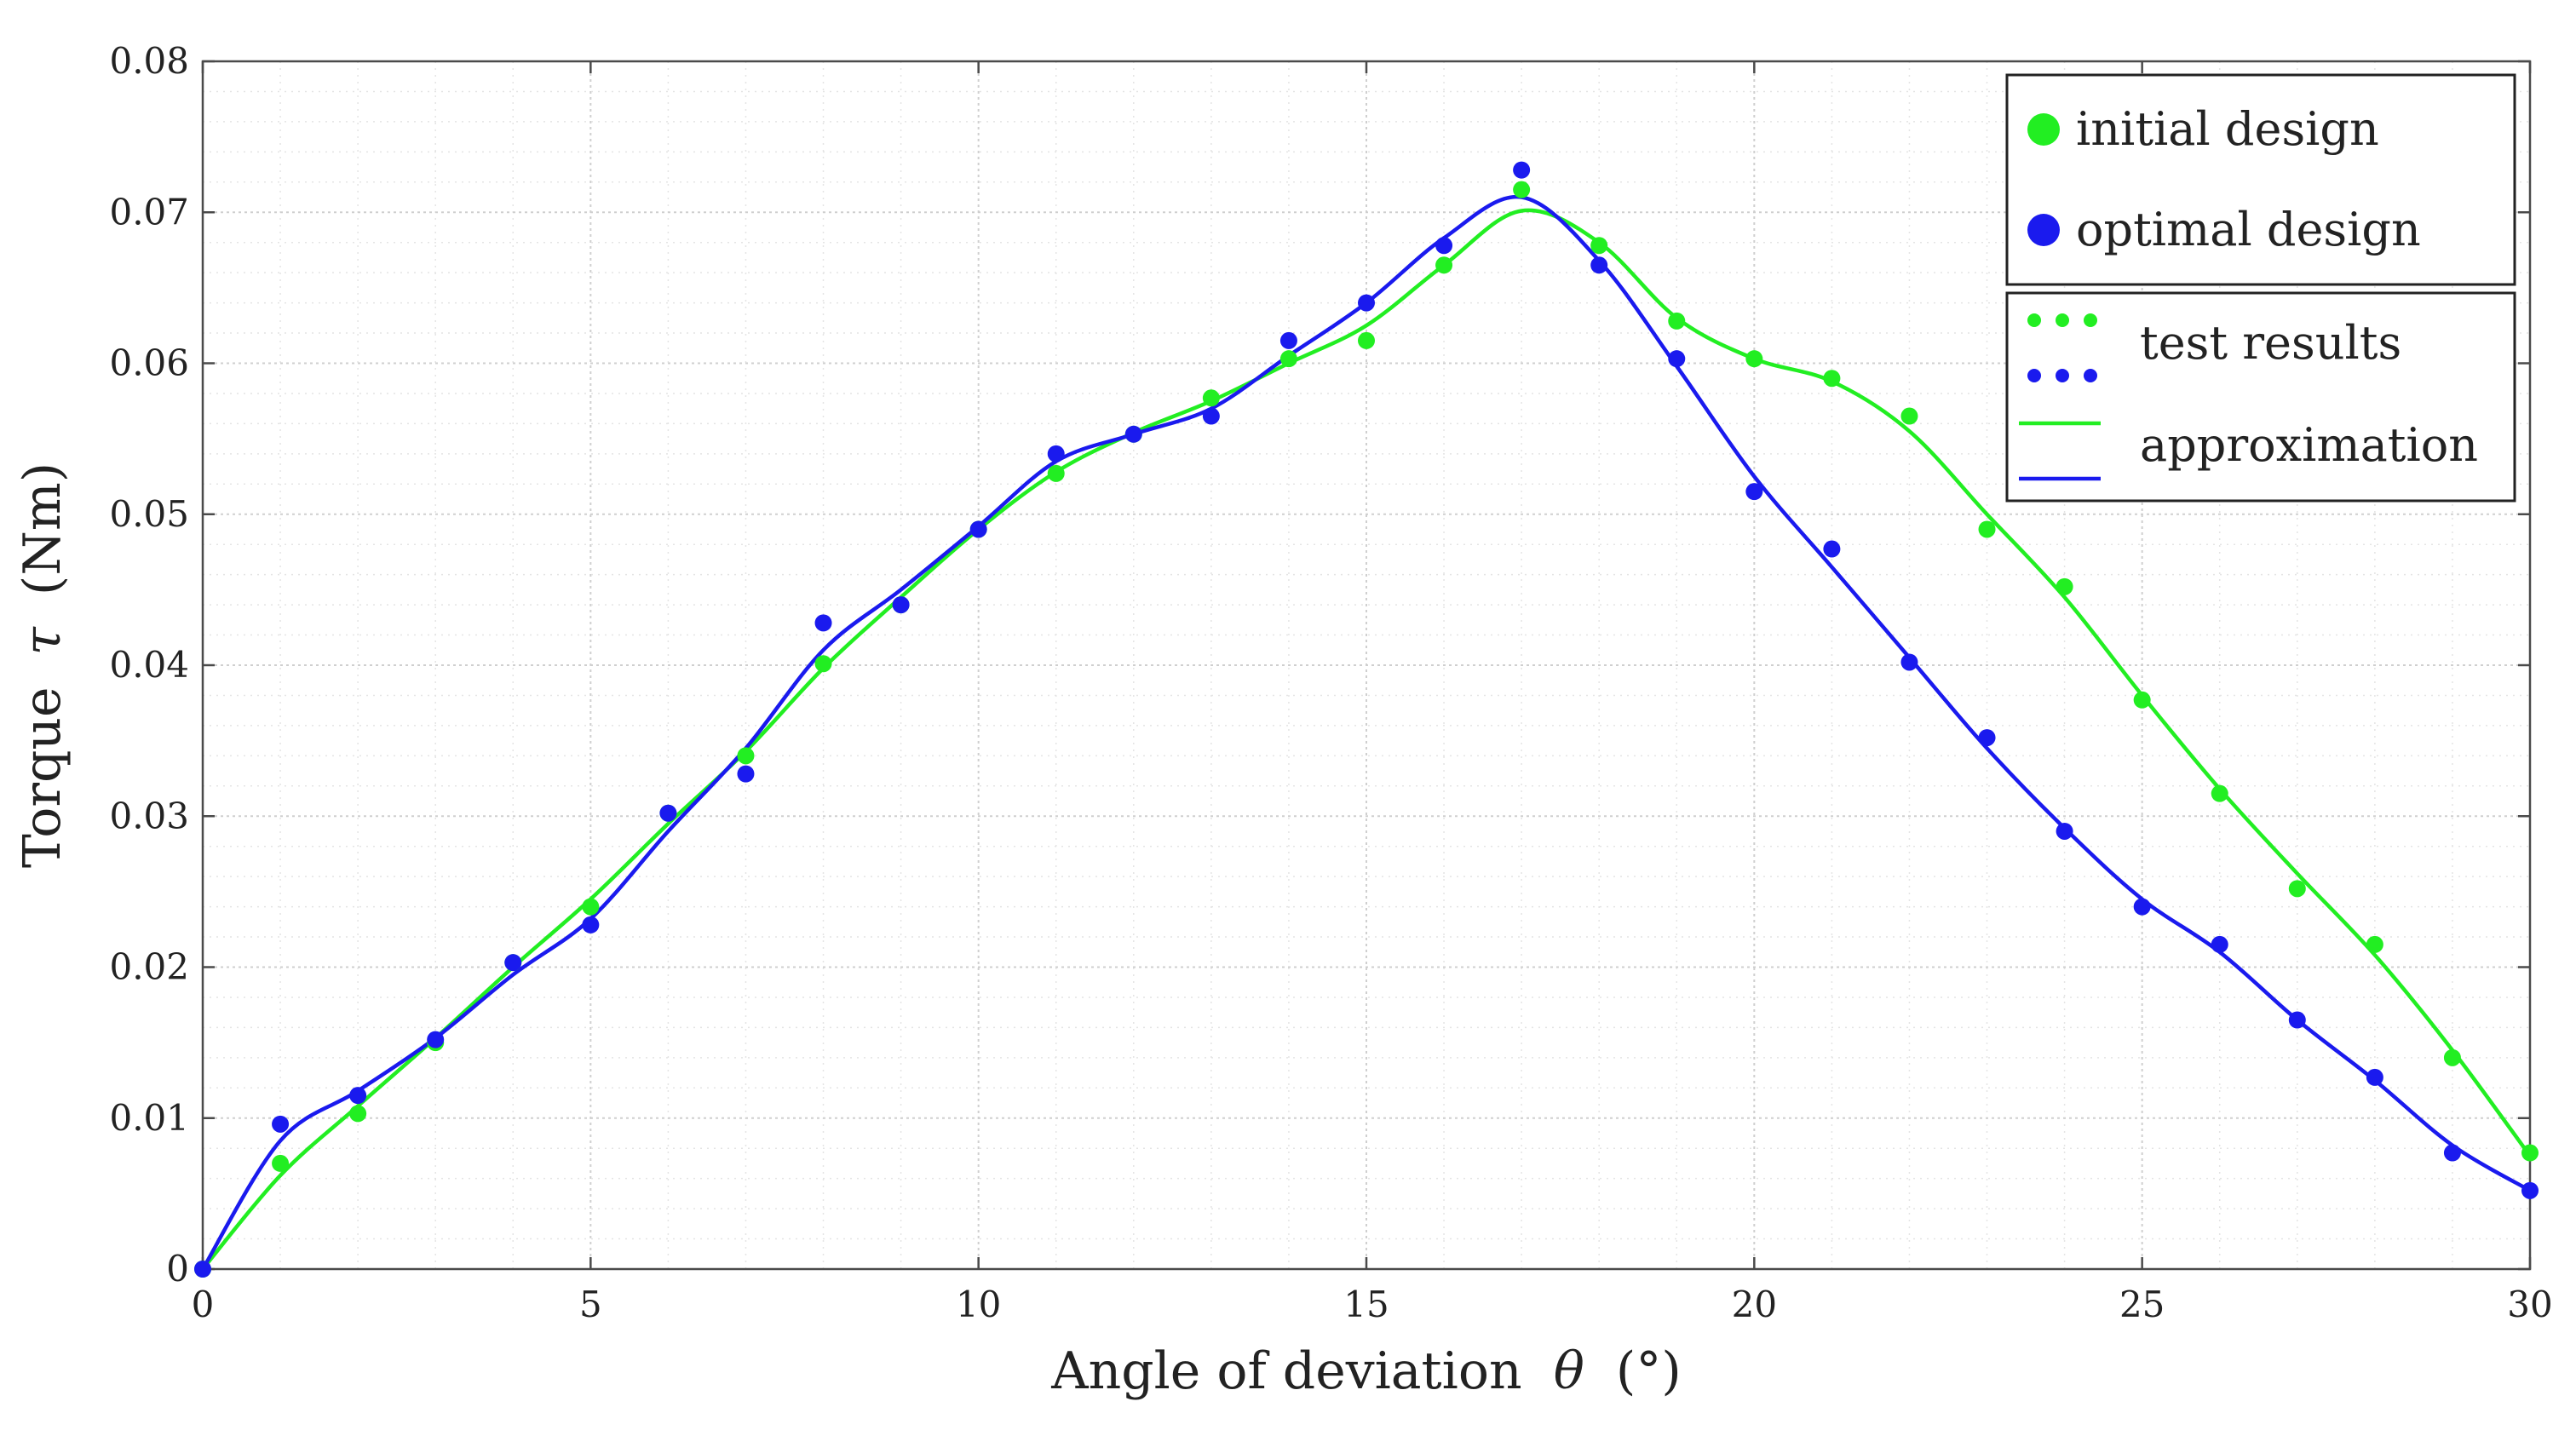 Image resolution: width=2576 pixels, height=1436 pixels. Describe the element at coordinates (149, 967) in the screenshot. I see `y-tick-label: 0.02` at that location.